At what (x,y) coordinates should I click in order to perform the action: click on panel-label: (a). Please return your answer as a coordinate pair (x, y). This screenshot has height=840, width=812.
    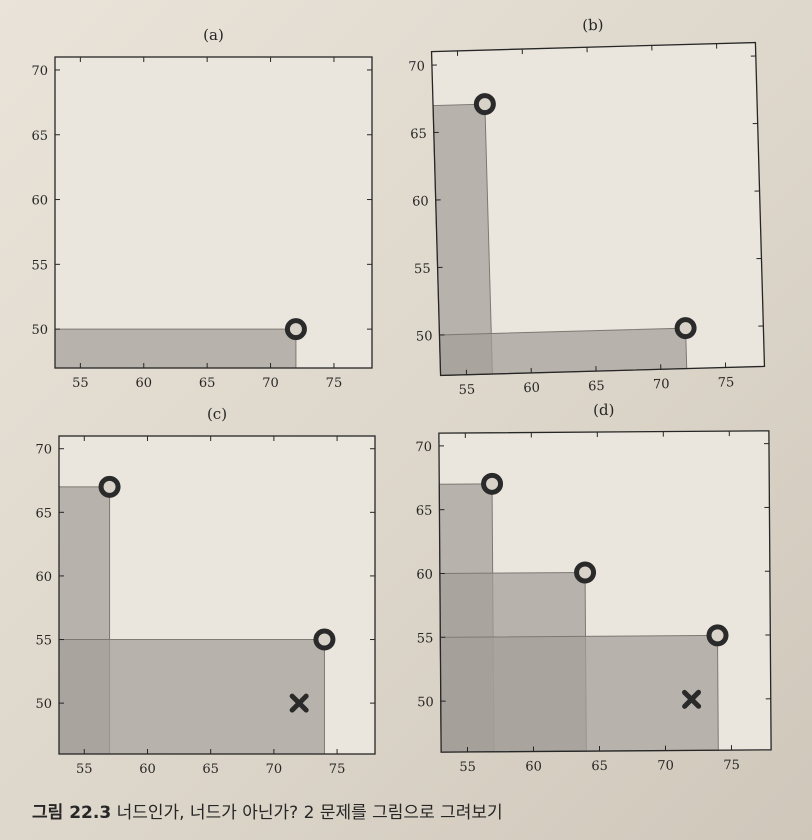
    Looking at the image, I should click on (213, 35).